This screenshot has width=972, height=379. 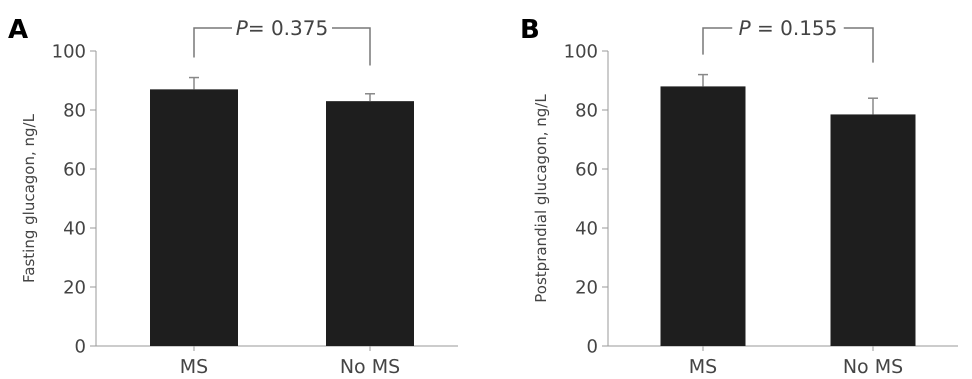 What do you see at coordinates (541, 198) in the screenshot?
I see `y-axis-title: Postprandial glucagon, ng/L` at bounding box center [541, 198].